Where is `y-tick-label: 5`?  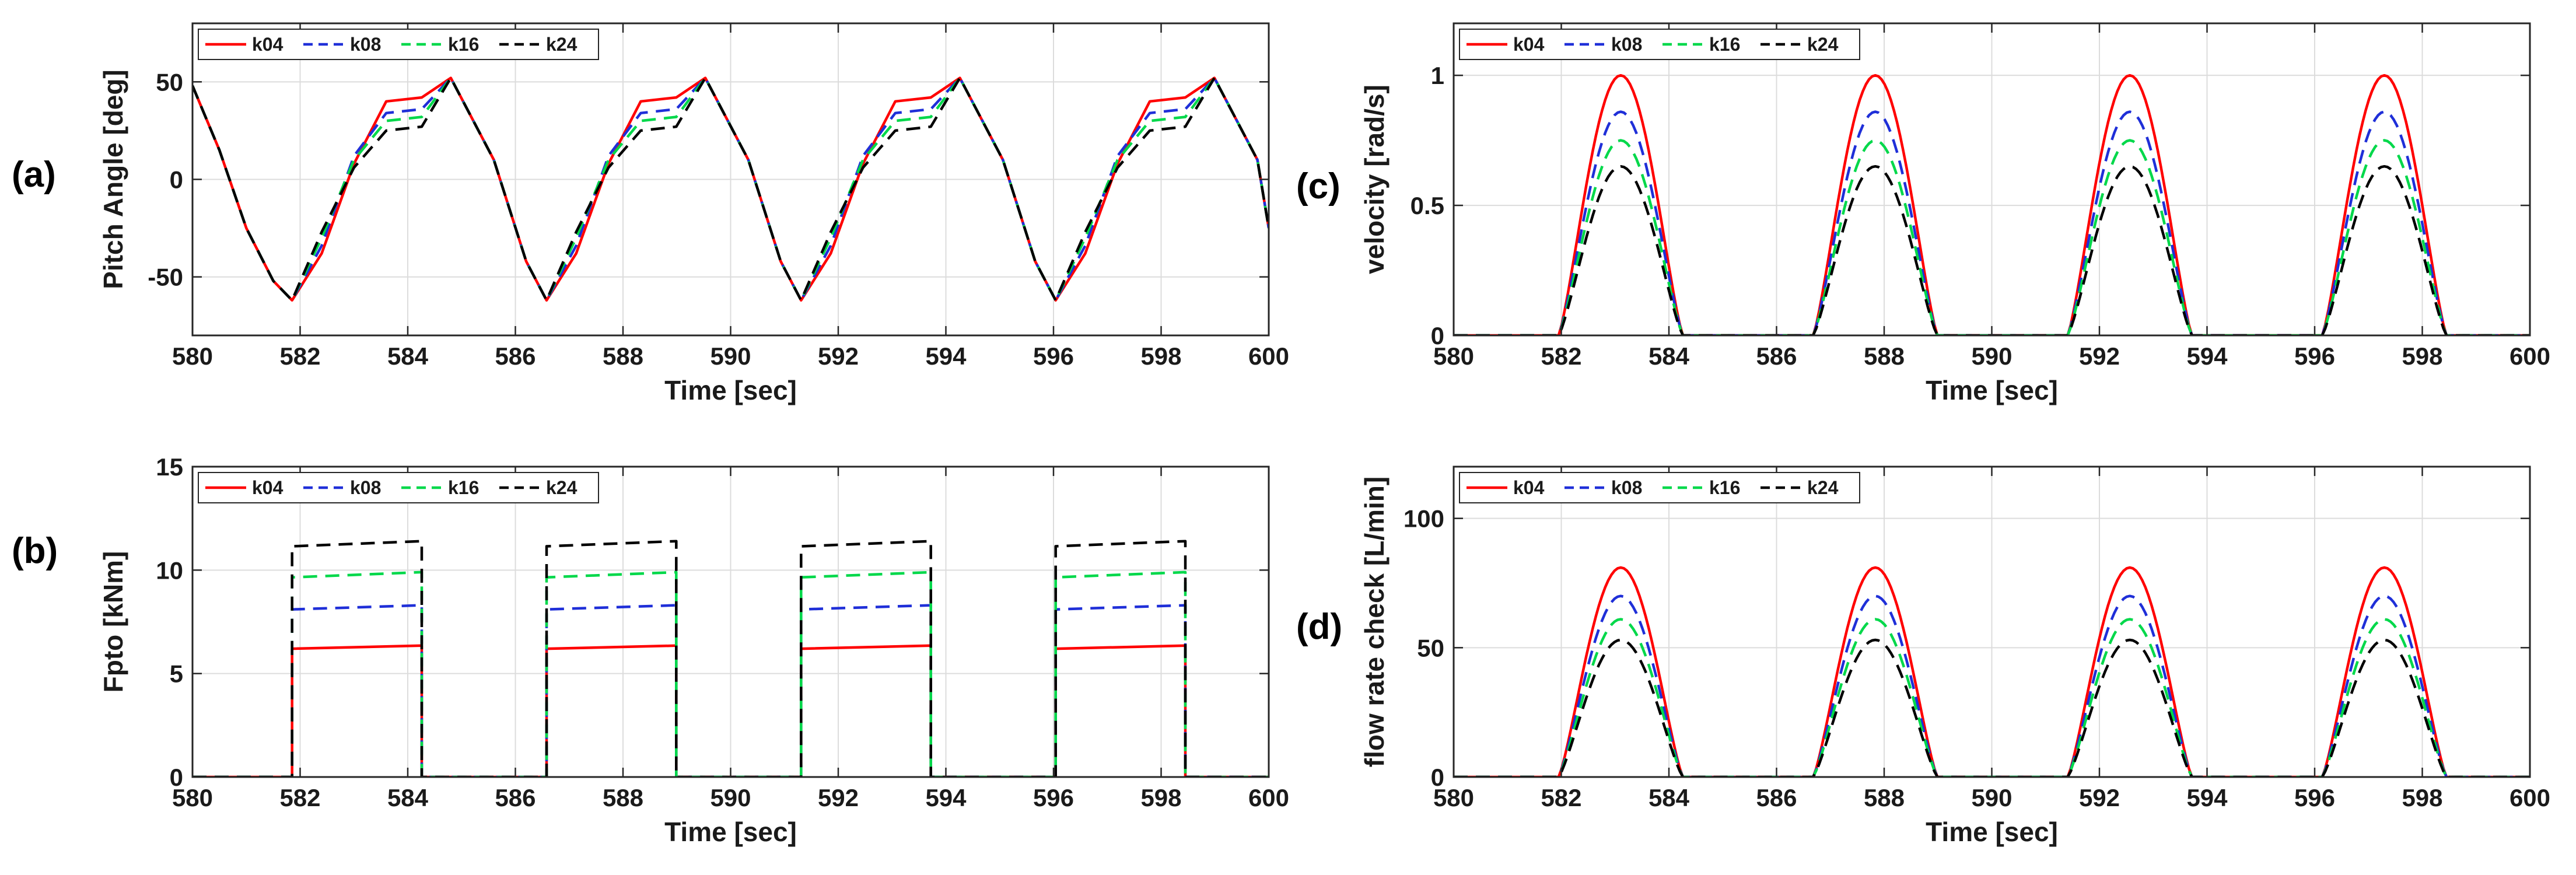
y-tick-label: 5 is located at coordinates (176, 674).